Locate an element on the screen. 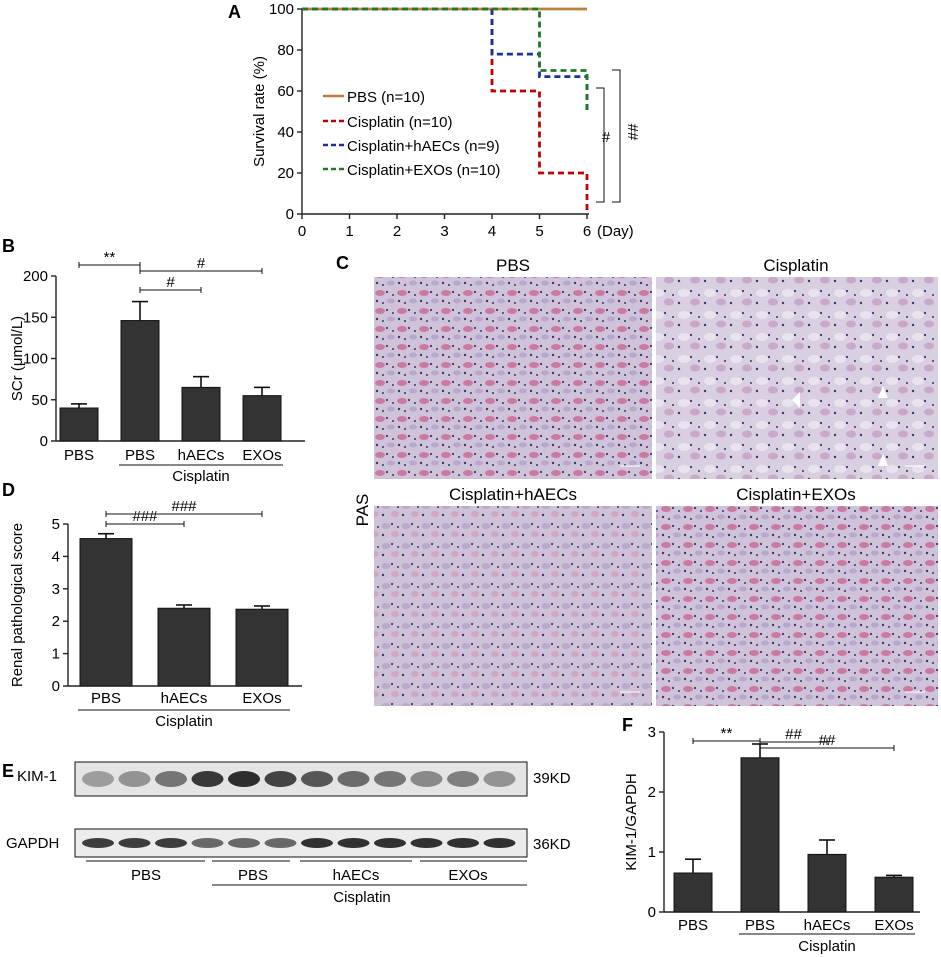 The image size is (941, 957). bracket-a-inner is located at coordinates (600, 145).